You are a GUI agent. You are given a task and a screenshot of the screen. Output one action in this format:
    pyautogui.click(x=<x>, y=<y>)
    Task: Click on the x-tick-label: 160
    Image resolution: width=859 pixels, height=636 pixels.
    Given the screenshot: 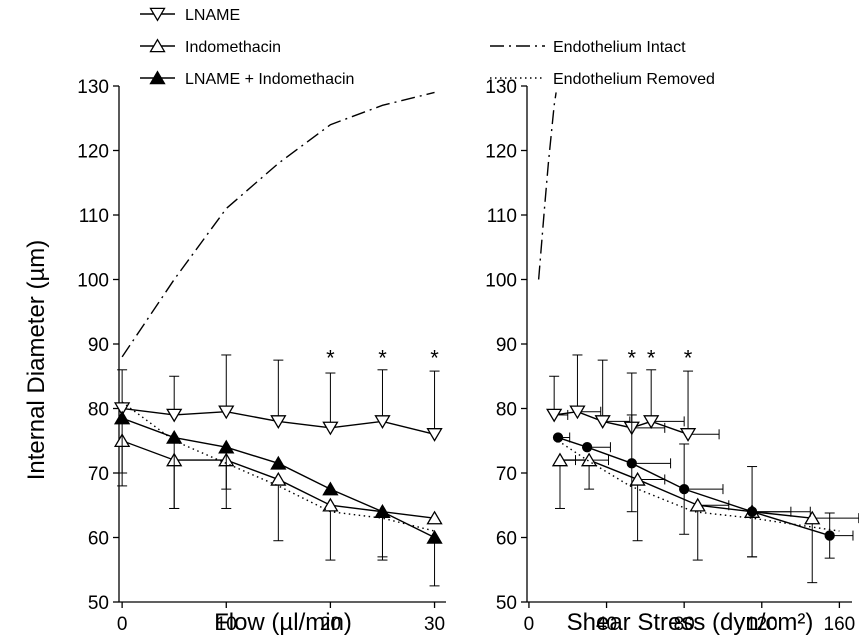 What is the action you would take?
    pyautogui.click(x=840, y=624)
    